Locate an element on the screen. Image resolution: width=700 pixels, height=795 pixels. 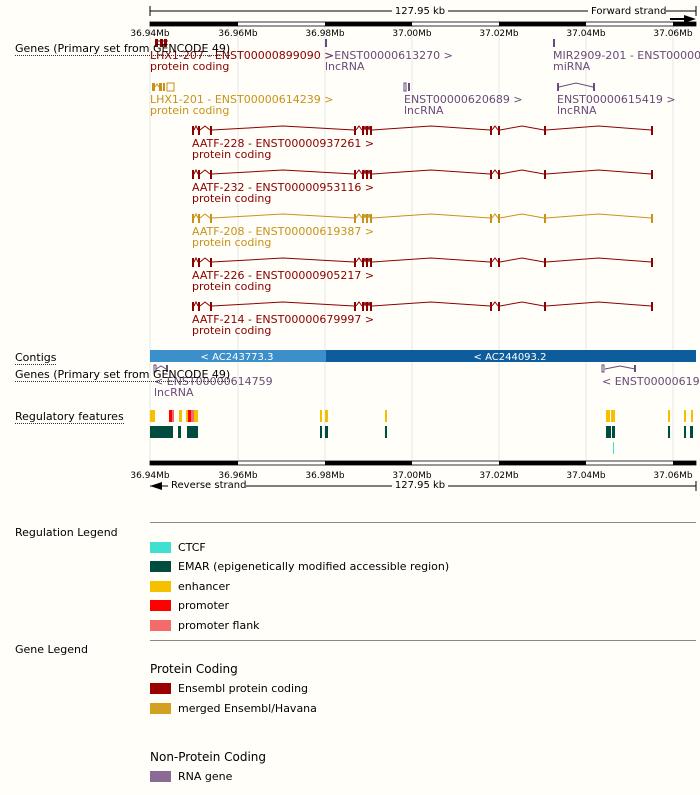
enst619610-intron is located at coordinates (620, 367).